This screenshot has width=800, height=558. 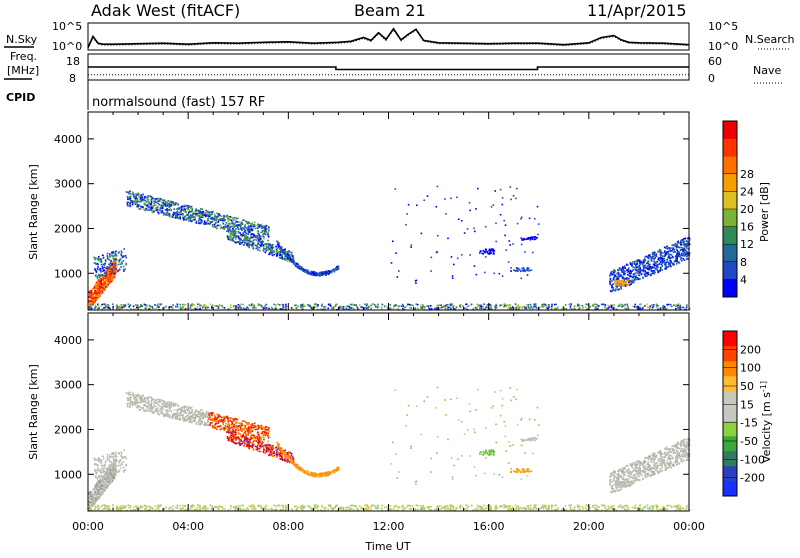 I want to click on power-colorbar-label: Power [dB], so click(x=764, y=212).